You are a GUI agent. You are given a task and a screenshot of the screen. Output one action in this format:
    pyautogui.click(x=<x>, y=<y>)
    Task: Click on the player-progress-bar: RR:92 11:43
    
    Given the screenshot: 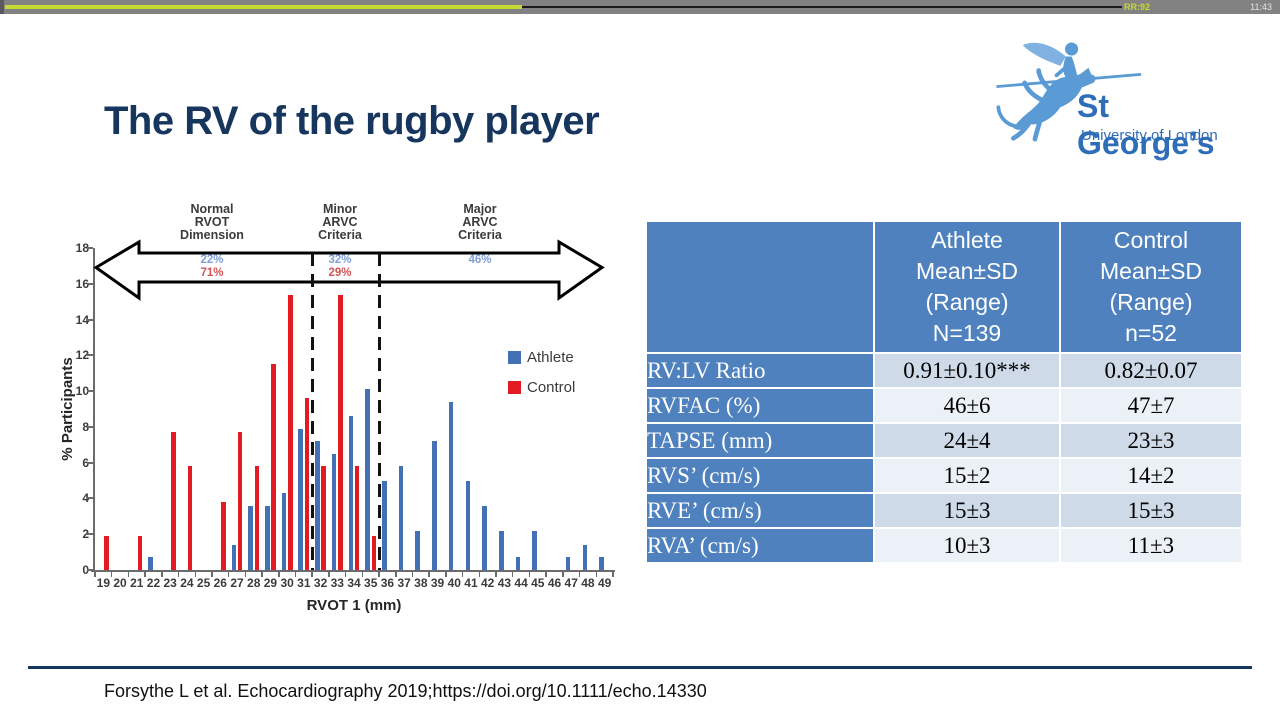 What is the action you would take?
    pyautogui.click(x=640, y=7)
    